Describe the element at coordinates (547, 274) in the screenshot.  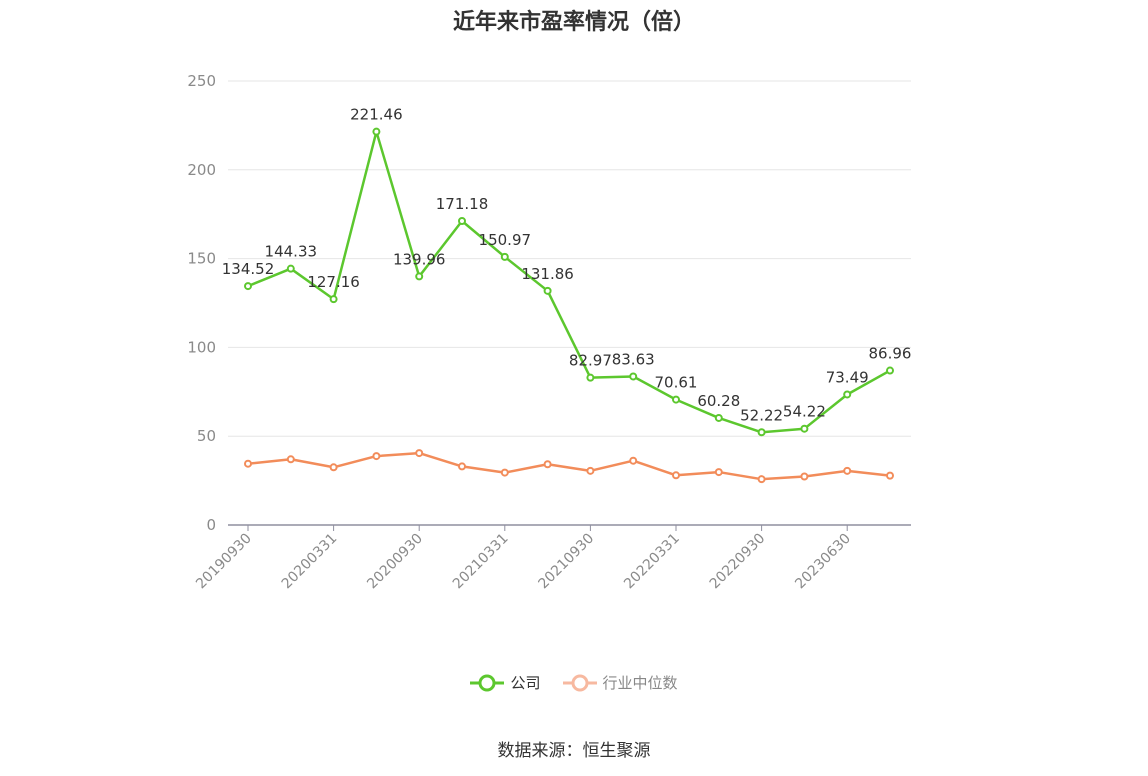
I see `data-label-company: 131.86` at that location.